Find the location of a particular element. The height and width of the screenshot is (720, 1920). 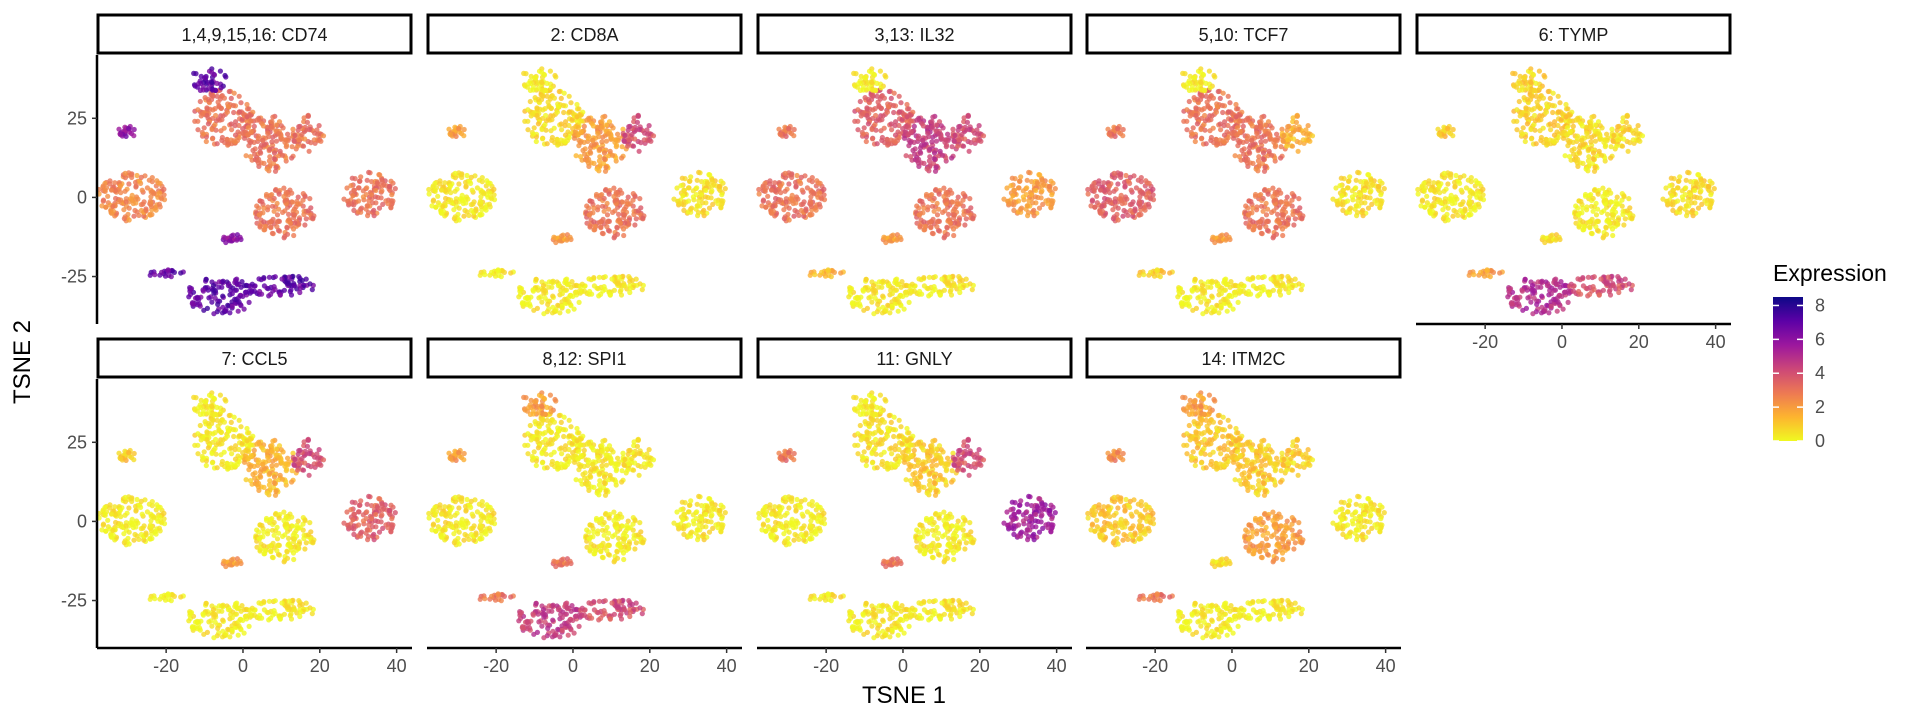

facet-panel: 3,13: IL32 is located at coordinates (914, 165).